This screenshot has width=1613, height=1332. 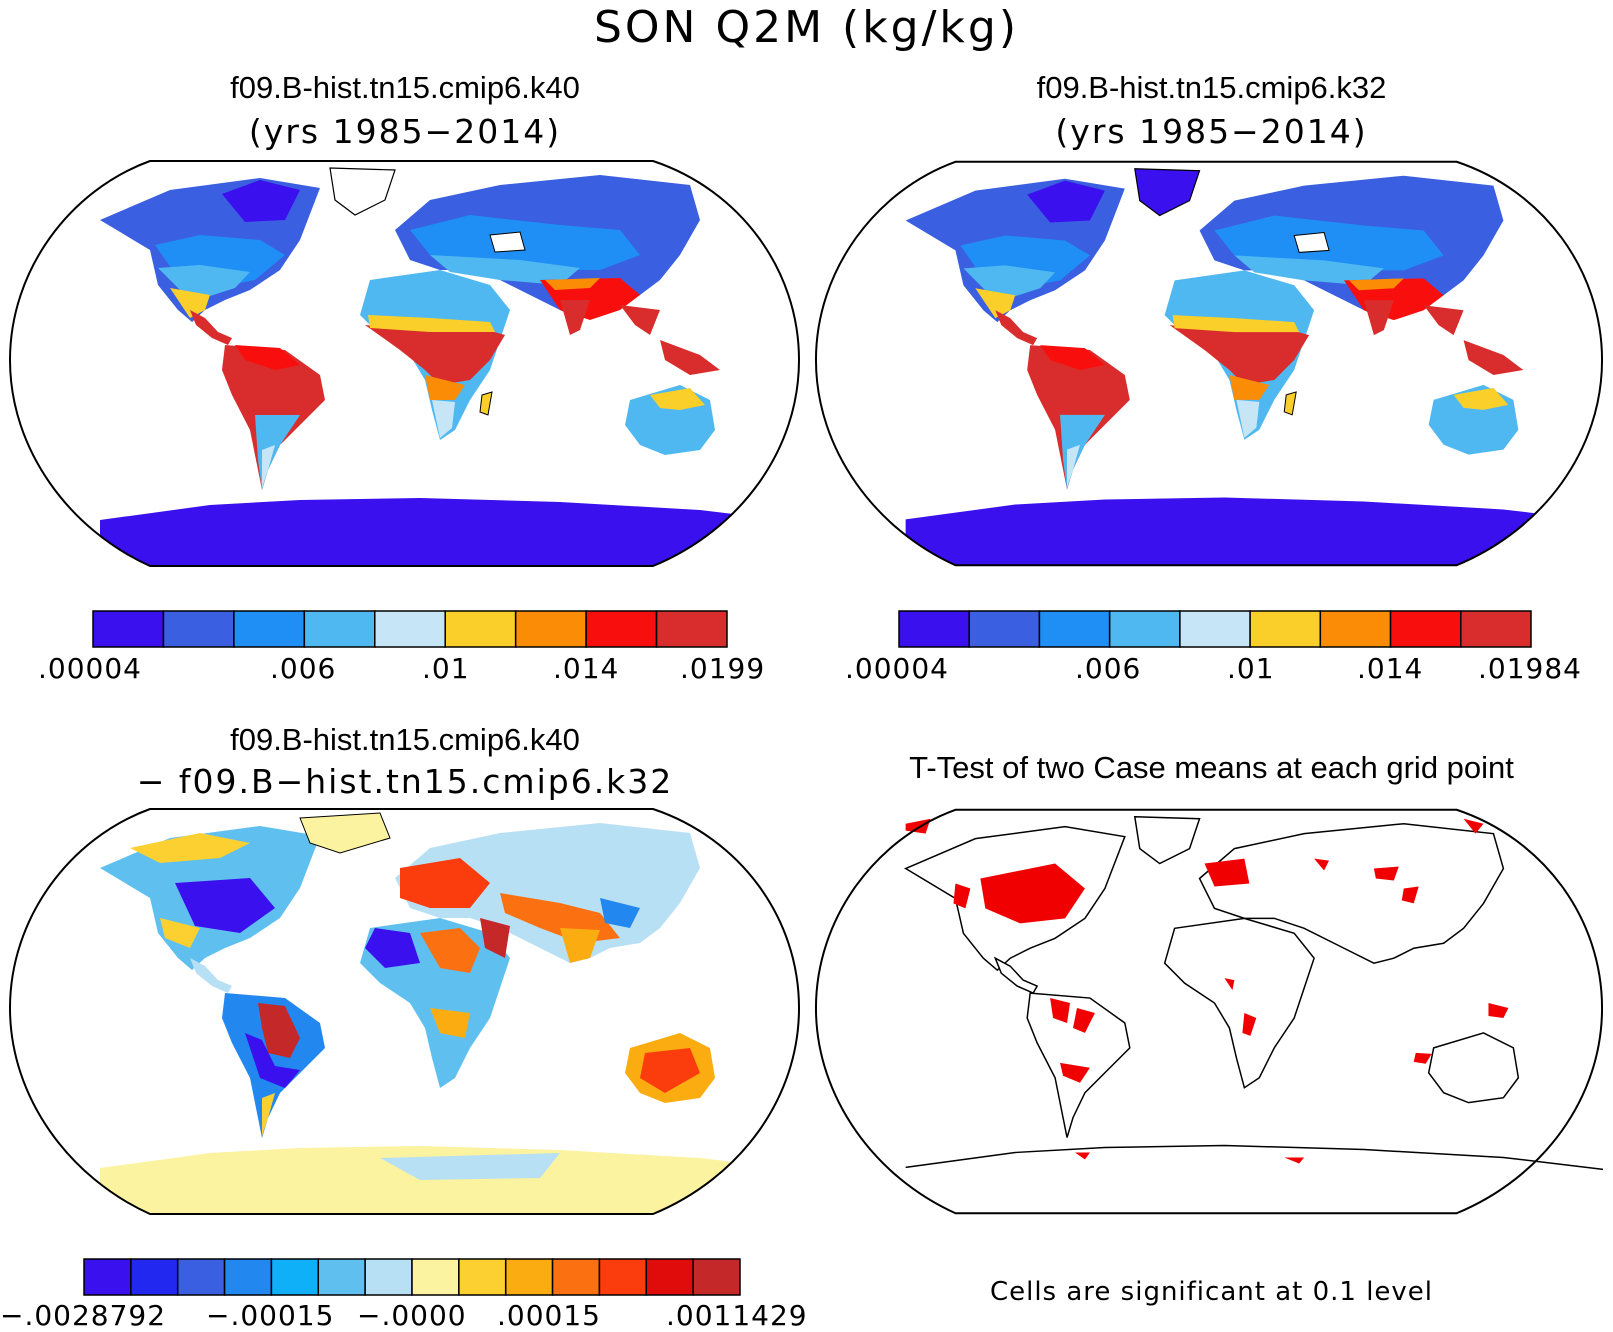 I want to click on colorbar-case1-tick-0: .00004, so click(x=90, y=668).